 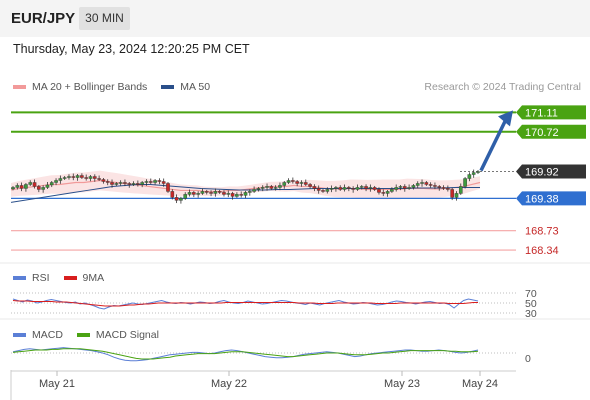 What do you see at coordinates (541, 113) in the screenshot?
I see `level-label-171-11: 171.11` at bounding box center [541, 113].